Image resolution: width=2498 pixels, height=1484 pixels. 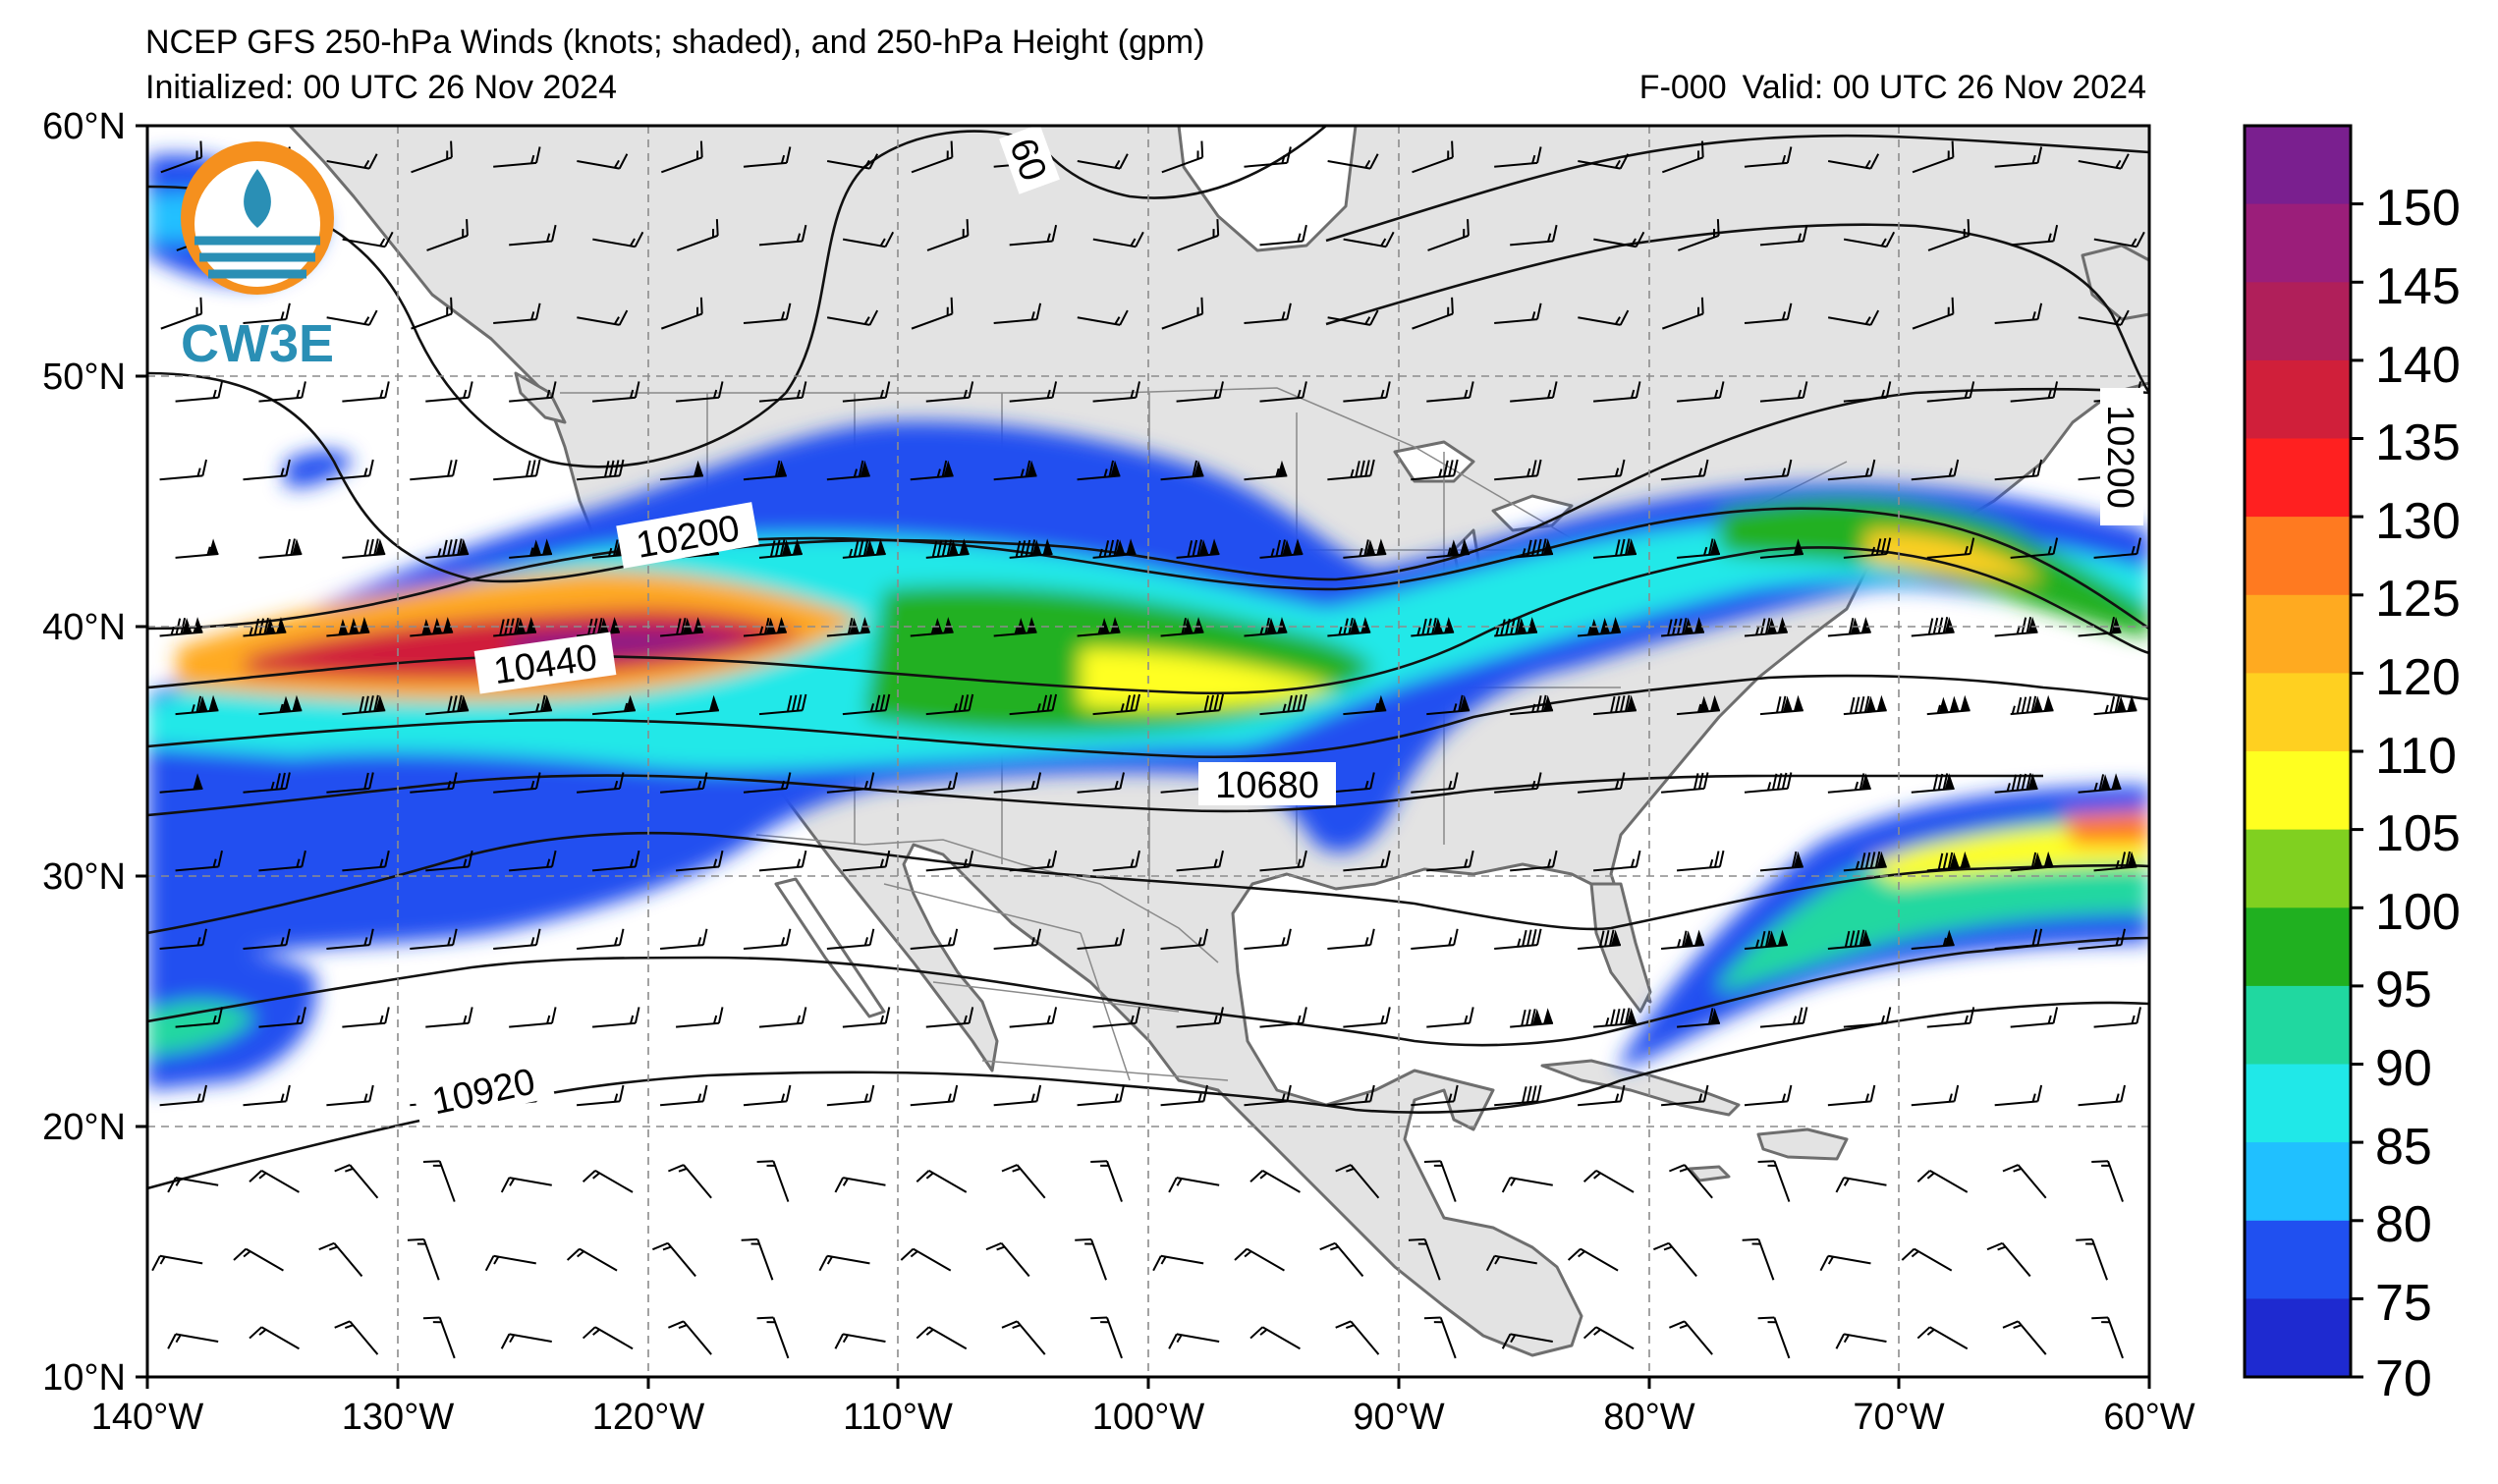 I want to click on forecast-hour: F-000, so click(x=1682, y=87).